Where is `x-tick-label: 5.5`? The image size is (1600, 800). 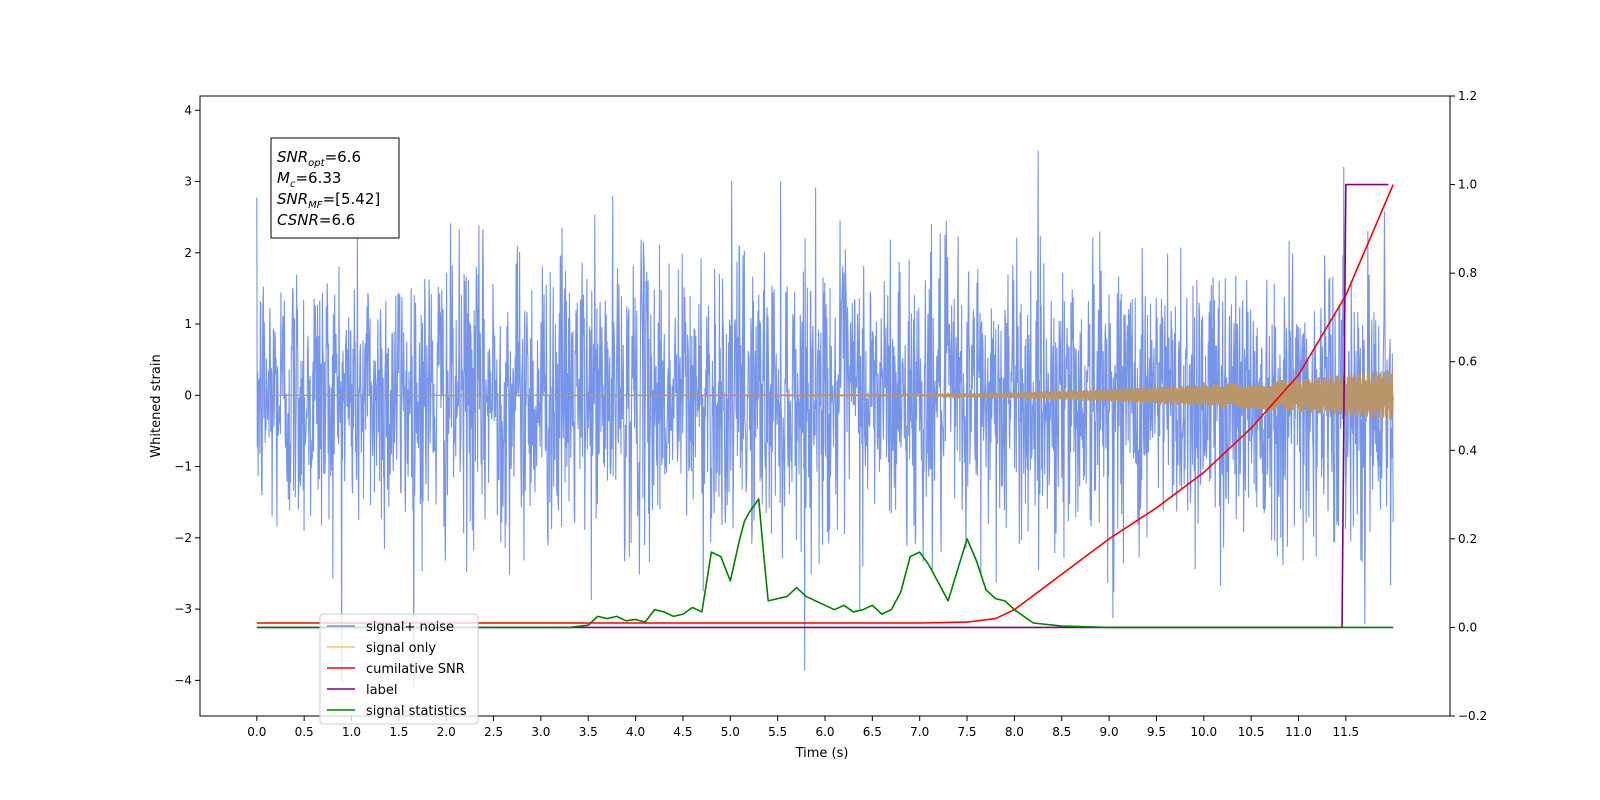
x-tick-label: 5.5 is located at coordinates (777, 732).